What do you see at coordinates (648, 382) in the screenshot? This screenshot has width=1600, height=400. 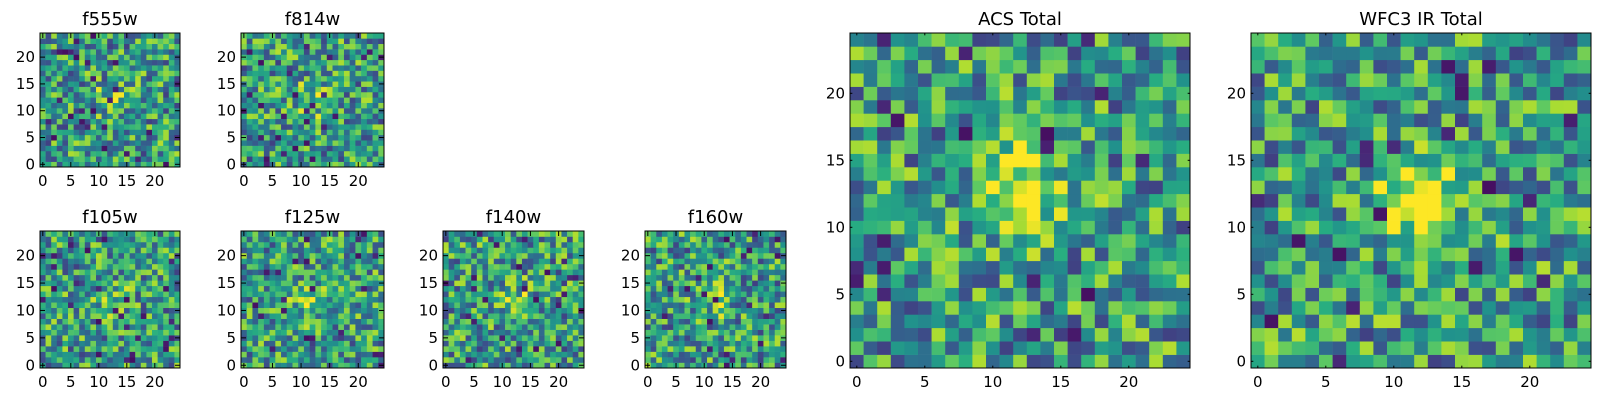 I see `x-tick-label: 0` at bounding box center [648, 382].